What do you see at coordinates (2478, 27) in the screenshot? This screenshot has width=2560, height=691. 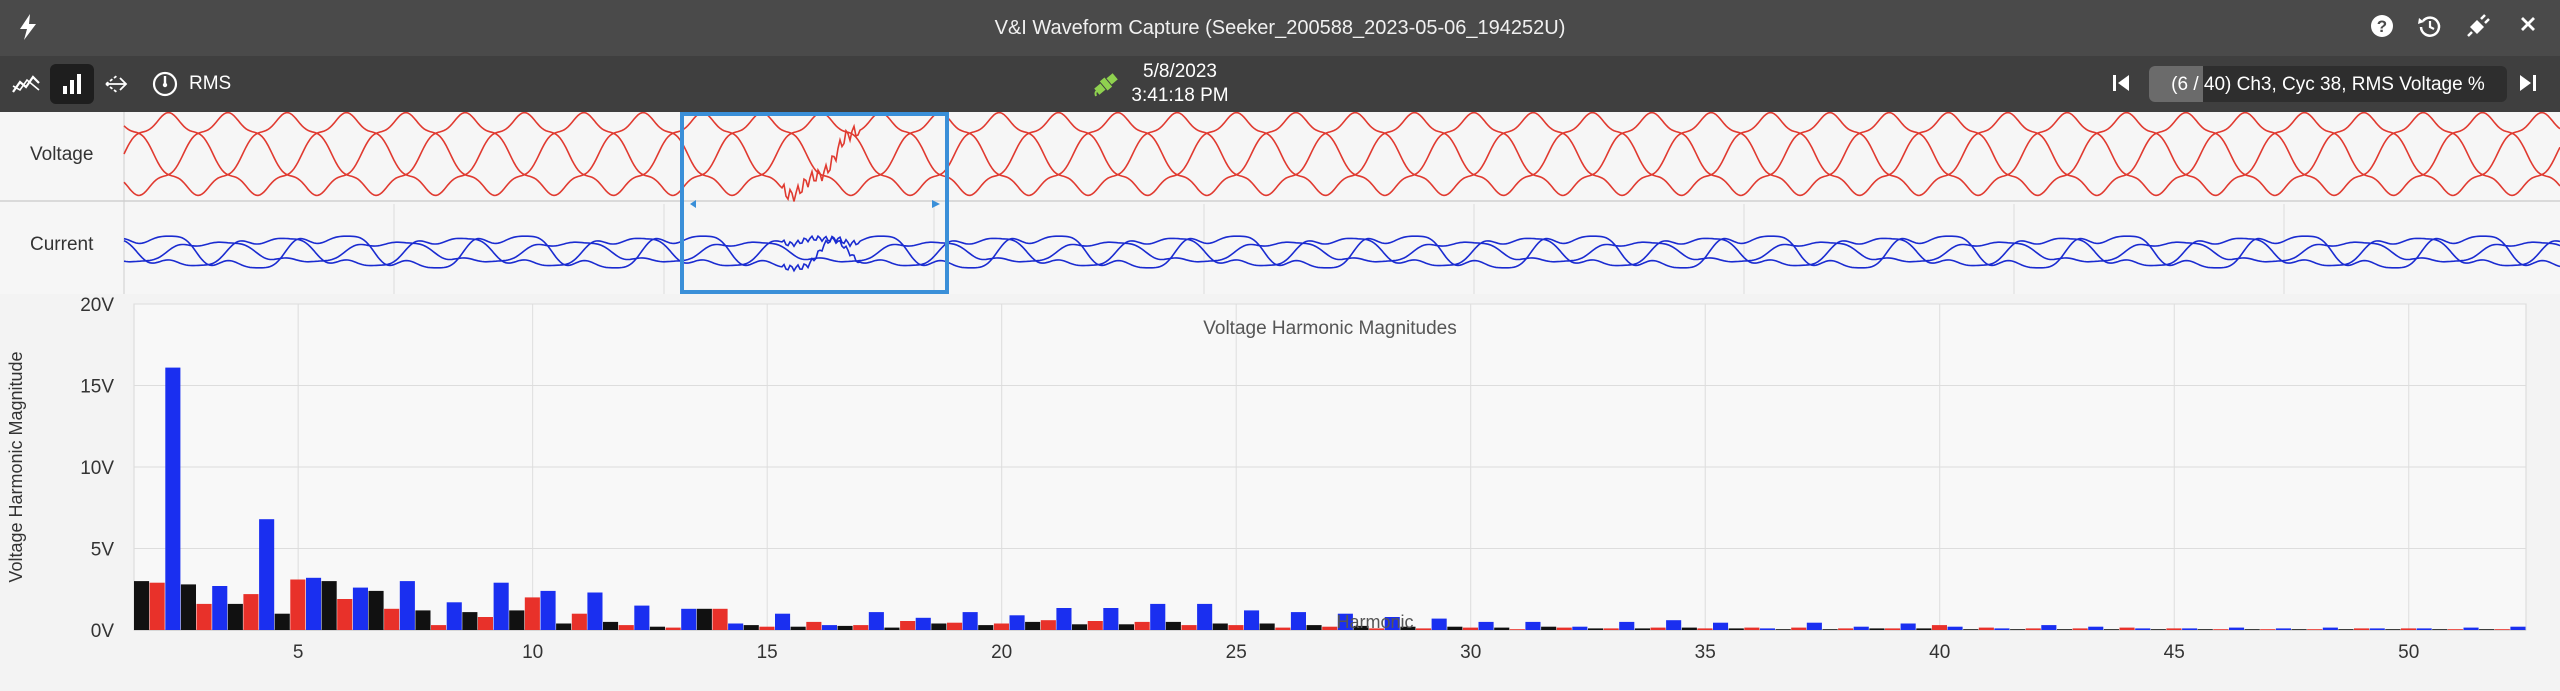 I see `plugin-icon` at bounding box center [2478, 27].